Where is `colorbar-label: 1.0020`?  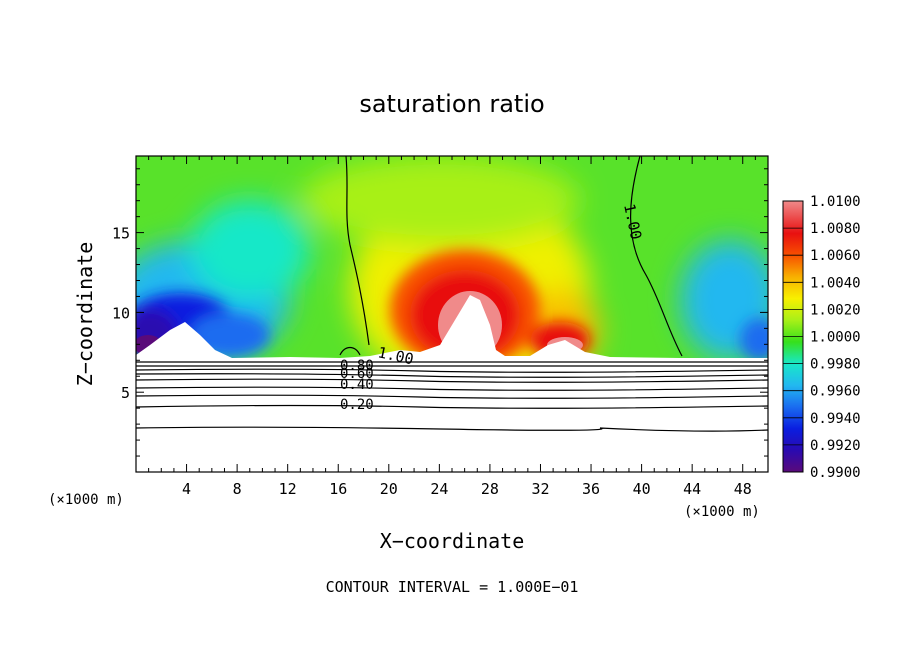 colorbar-label: 1.0020 is located at coordinates (835, 310).